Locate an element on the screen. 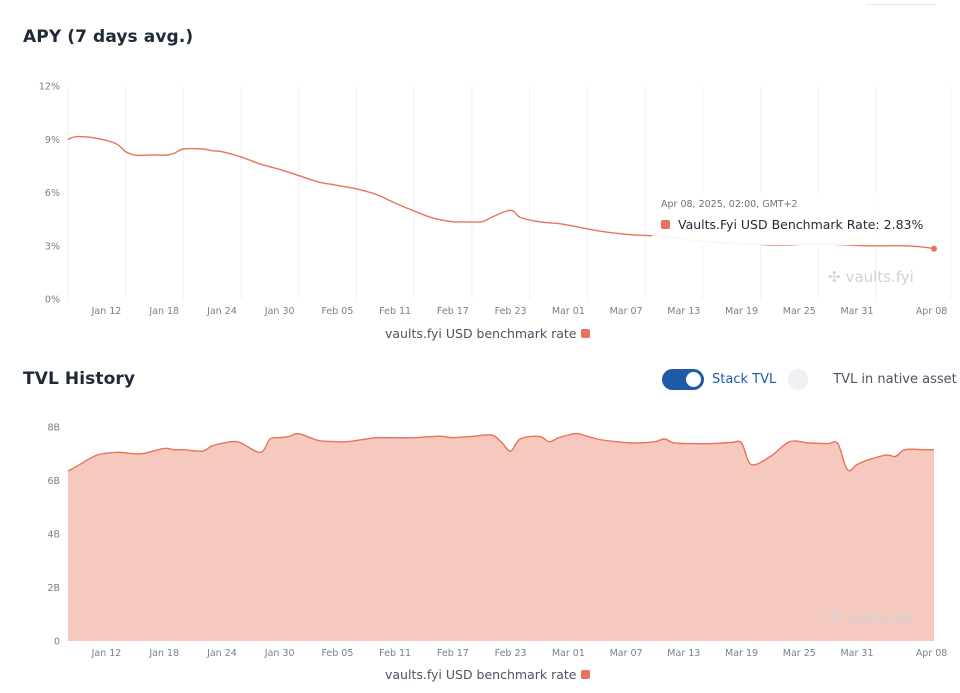 The height and width of the screenshot is (693, 960). apy-chart-title: APY (7 days avg.) is located at coordinates (108, 37).